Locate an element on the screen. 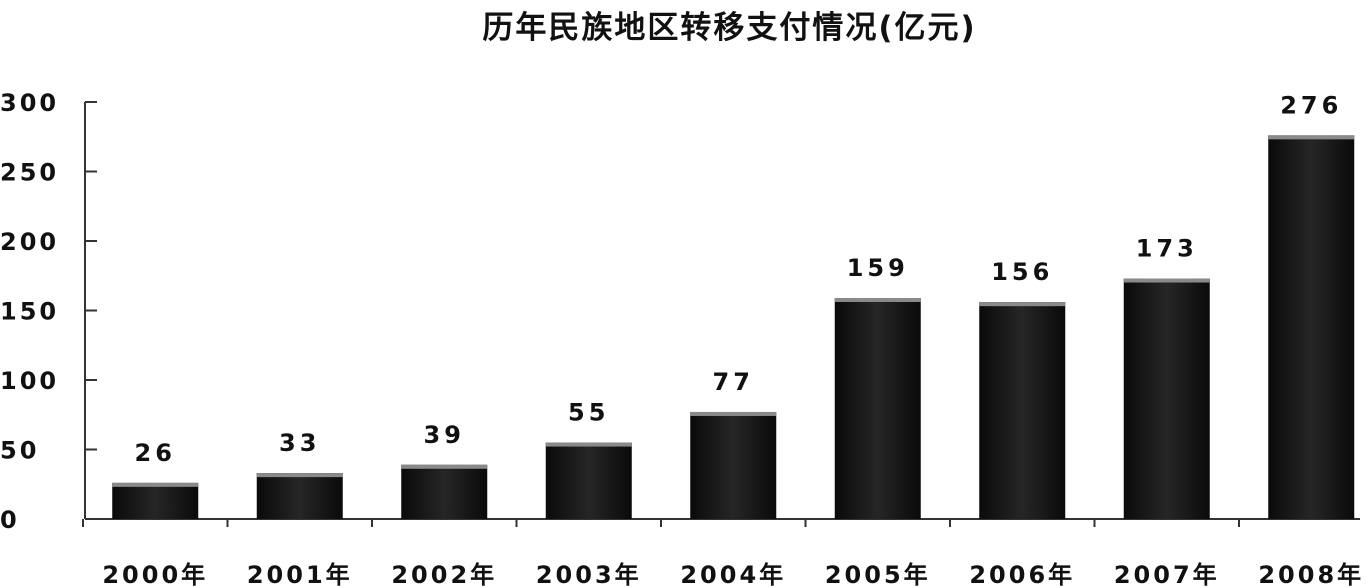  data-label: 173 is located at coordinates (1167, 249).